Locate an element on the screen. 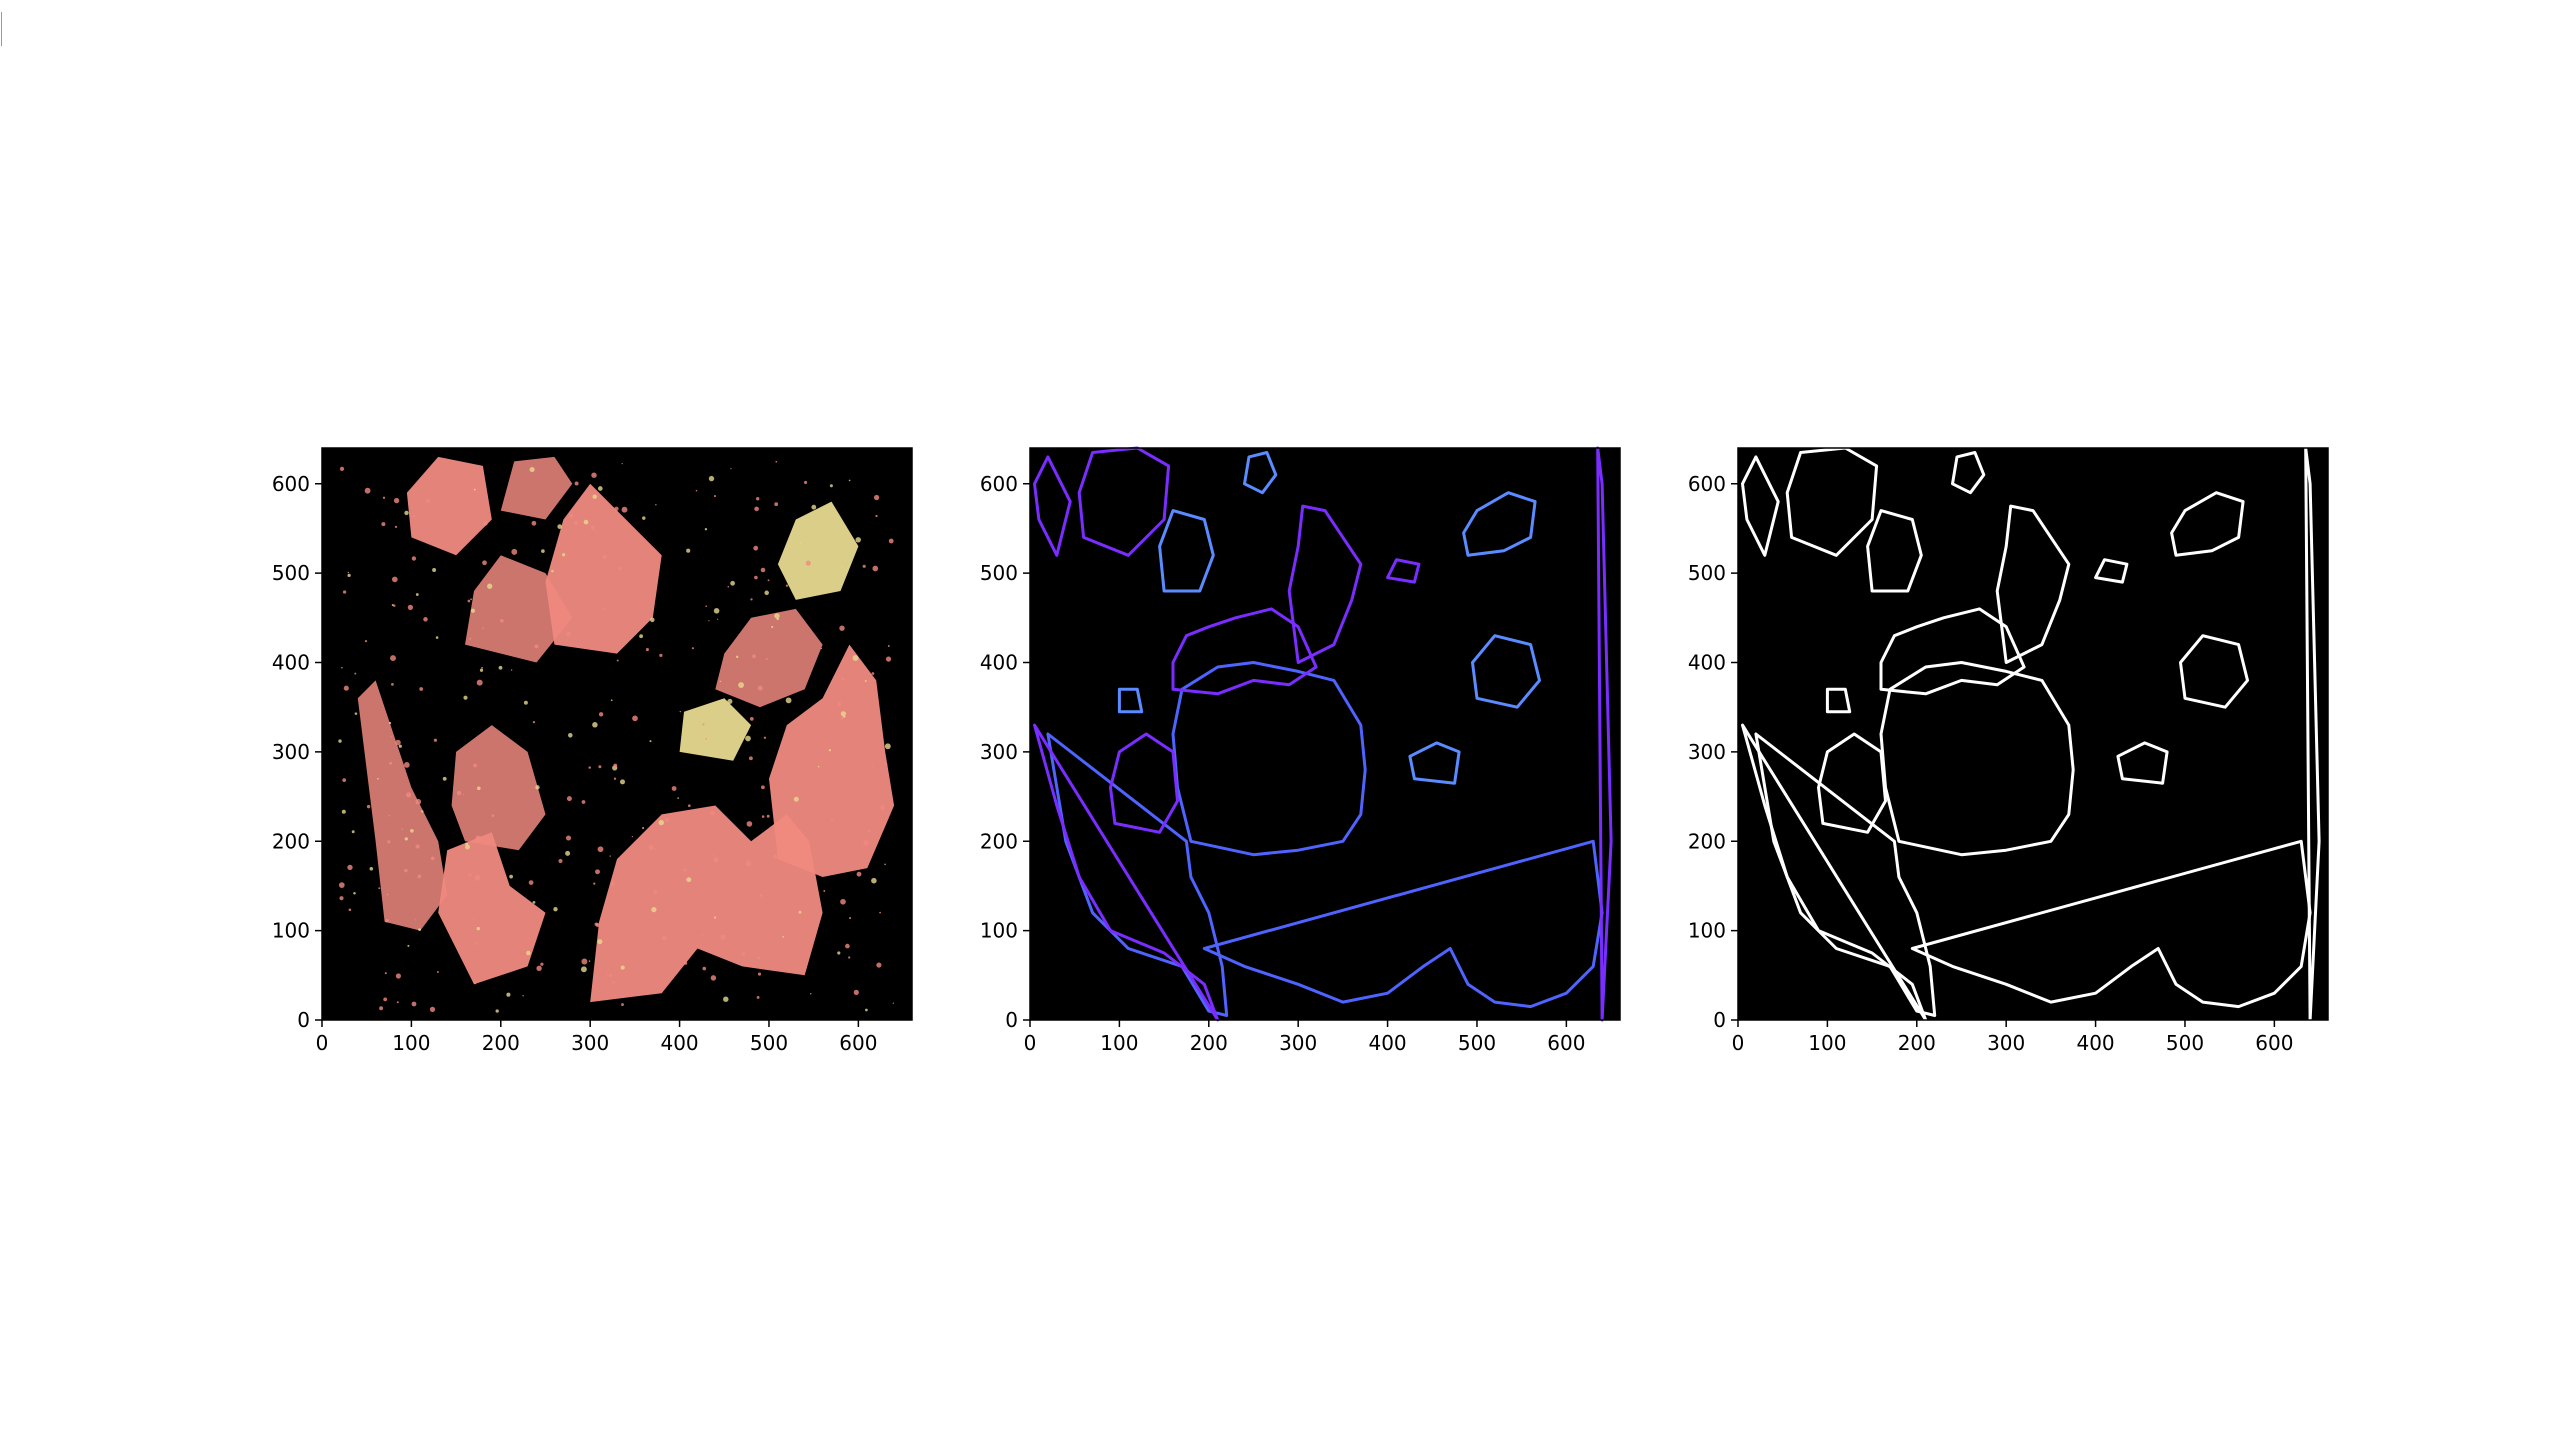 This screenshot has height=1444, width=2560. x-tick-label: 600 is located at coordinates (2274, 1043).